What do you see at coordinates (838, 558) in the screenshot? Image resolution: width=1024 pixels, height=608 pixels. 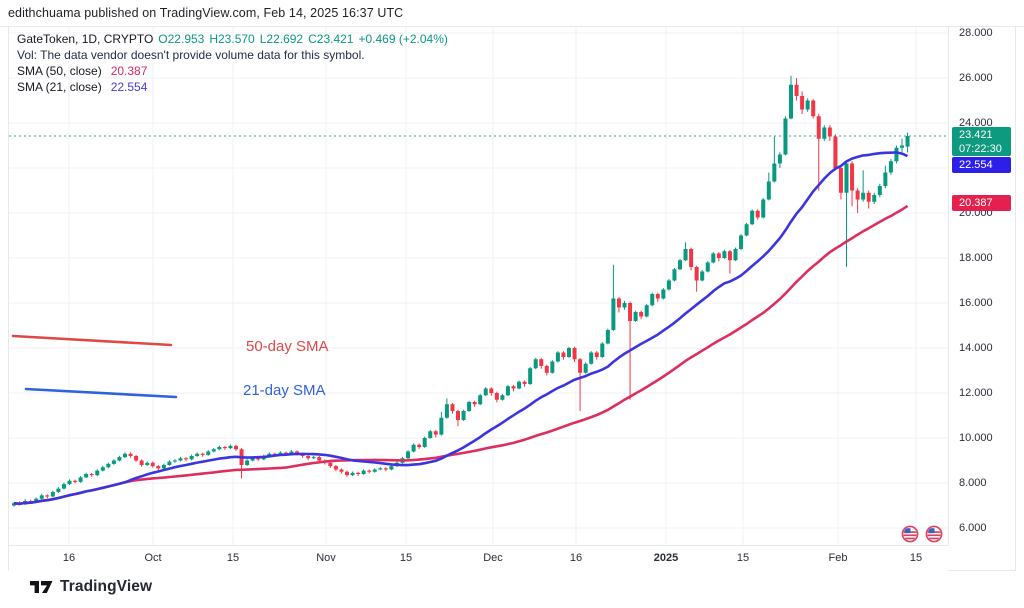 I see `time-axis-label: Feb` at bounding box center [838, 558].